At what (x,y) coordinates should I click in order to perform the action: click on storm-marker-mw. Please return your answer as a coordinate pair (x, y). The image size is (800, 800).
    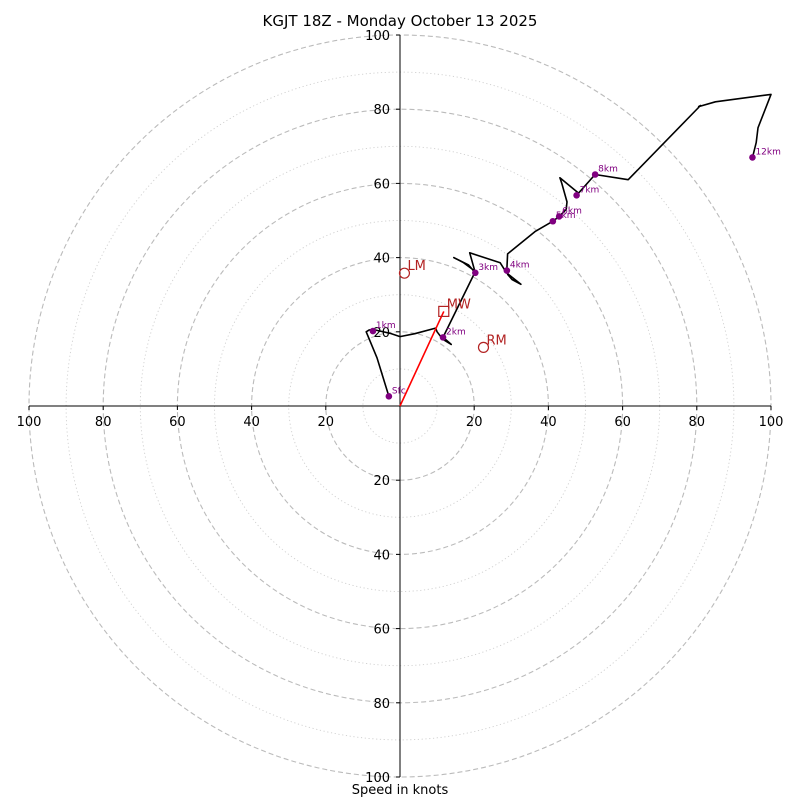
    Looking at the image, I should click on (444, 311).